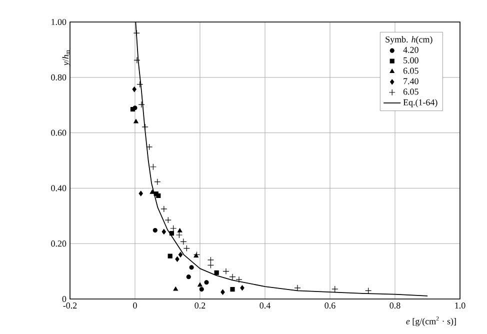 The image size is (487, 334). I want to click on y-tick-label: 0.40, so click(58, 188).